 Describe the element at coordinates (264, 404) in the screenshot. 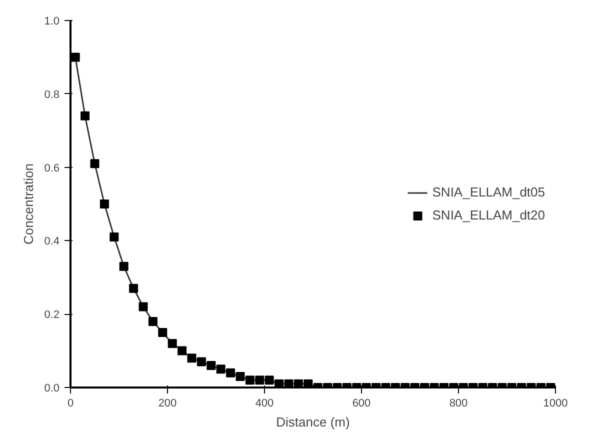

I see `x-tick-label: 400` at that location.